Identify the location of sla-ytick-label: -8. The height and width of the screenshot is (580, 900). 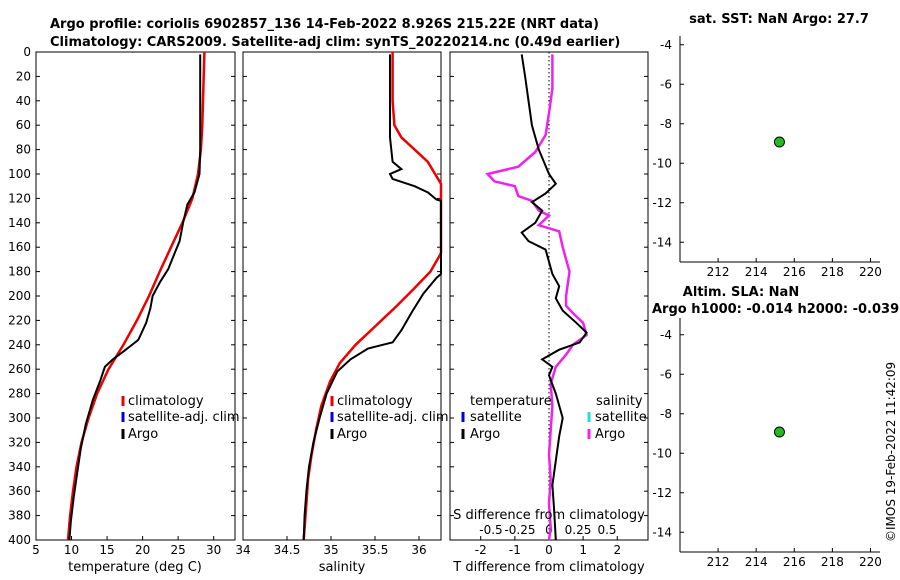
(666, 414).